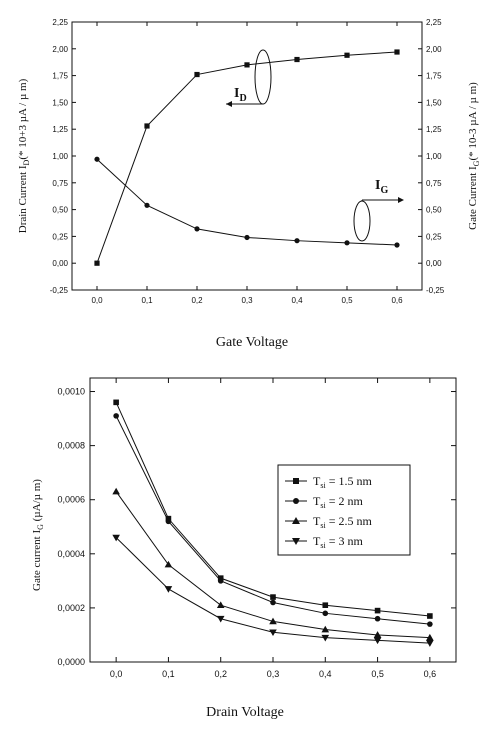  I want to click on top-y-tick-label-right: 2,00, so click(434, 49).